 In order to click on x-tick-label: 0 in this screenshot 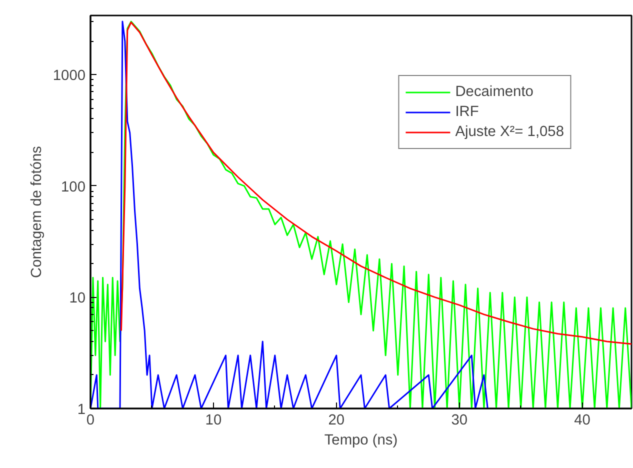, I will do `click(90, 420)`.